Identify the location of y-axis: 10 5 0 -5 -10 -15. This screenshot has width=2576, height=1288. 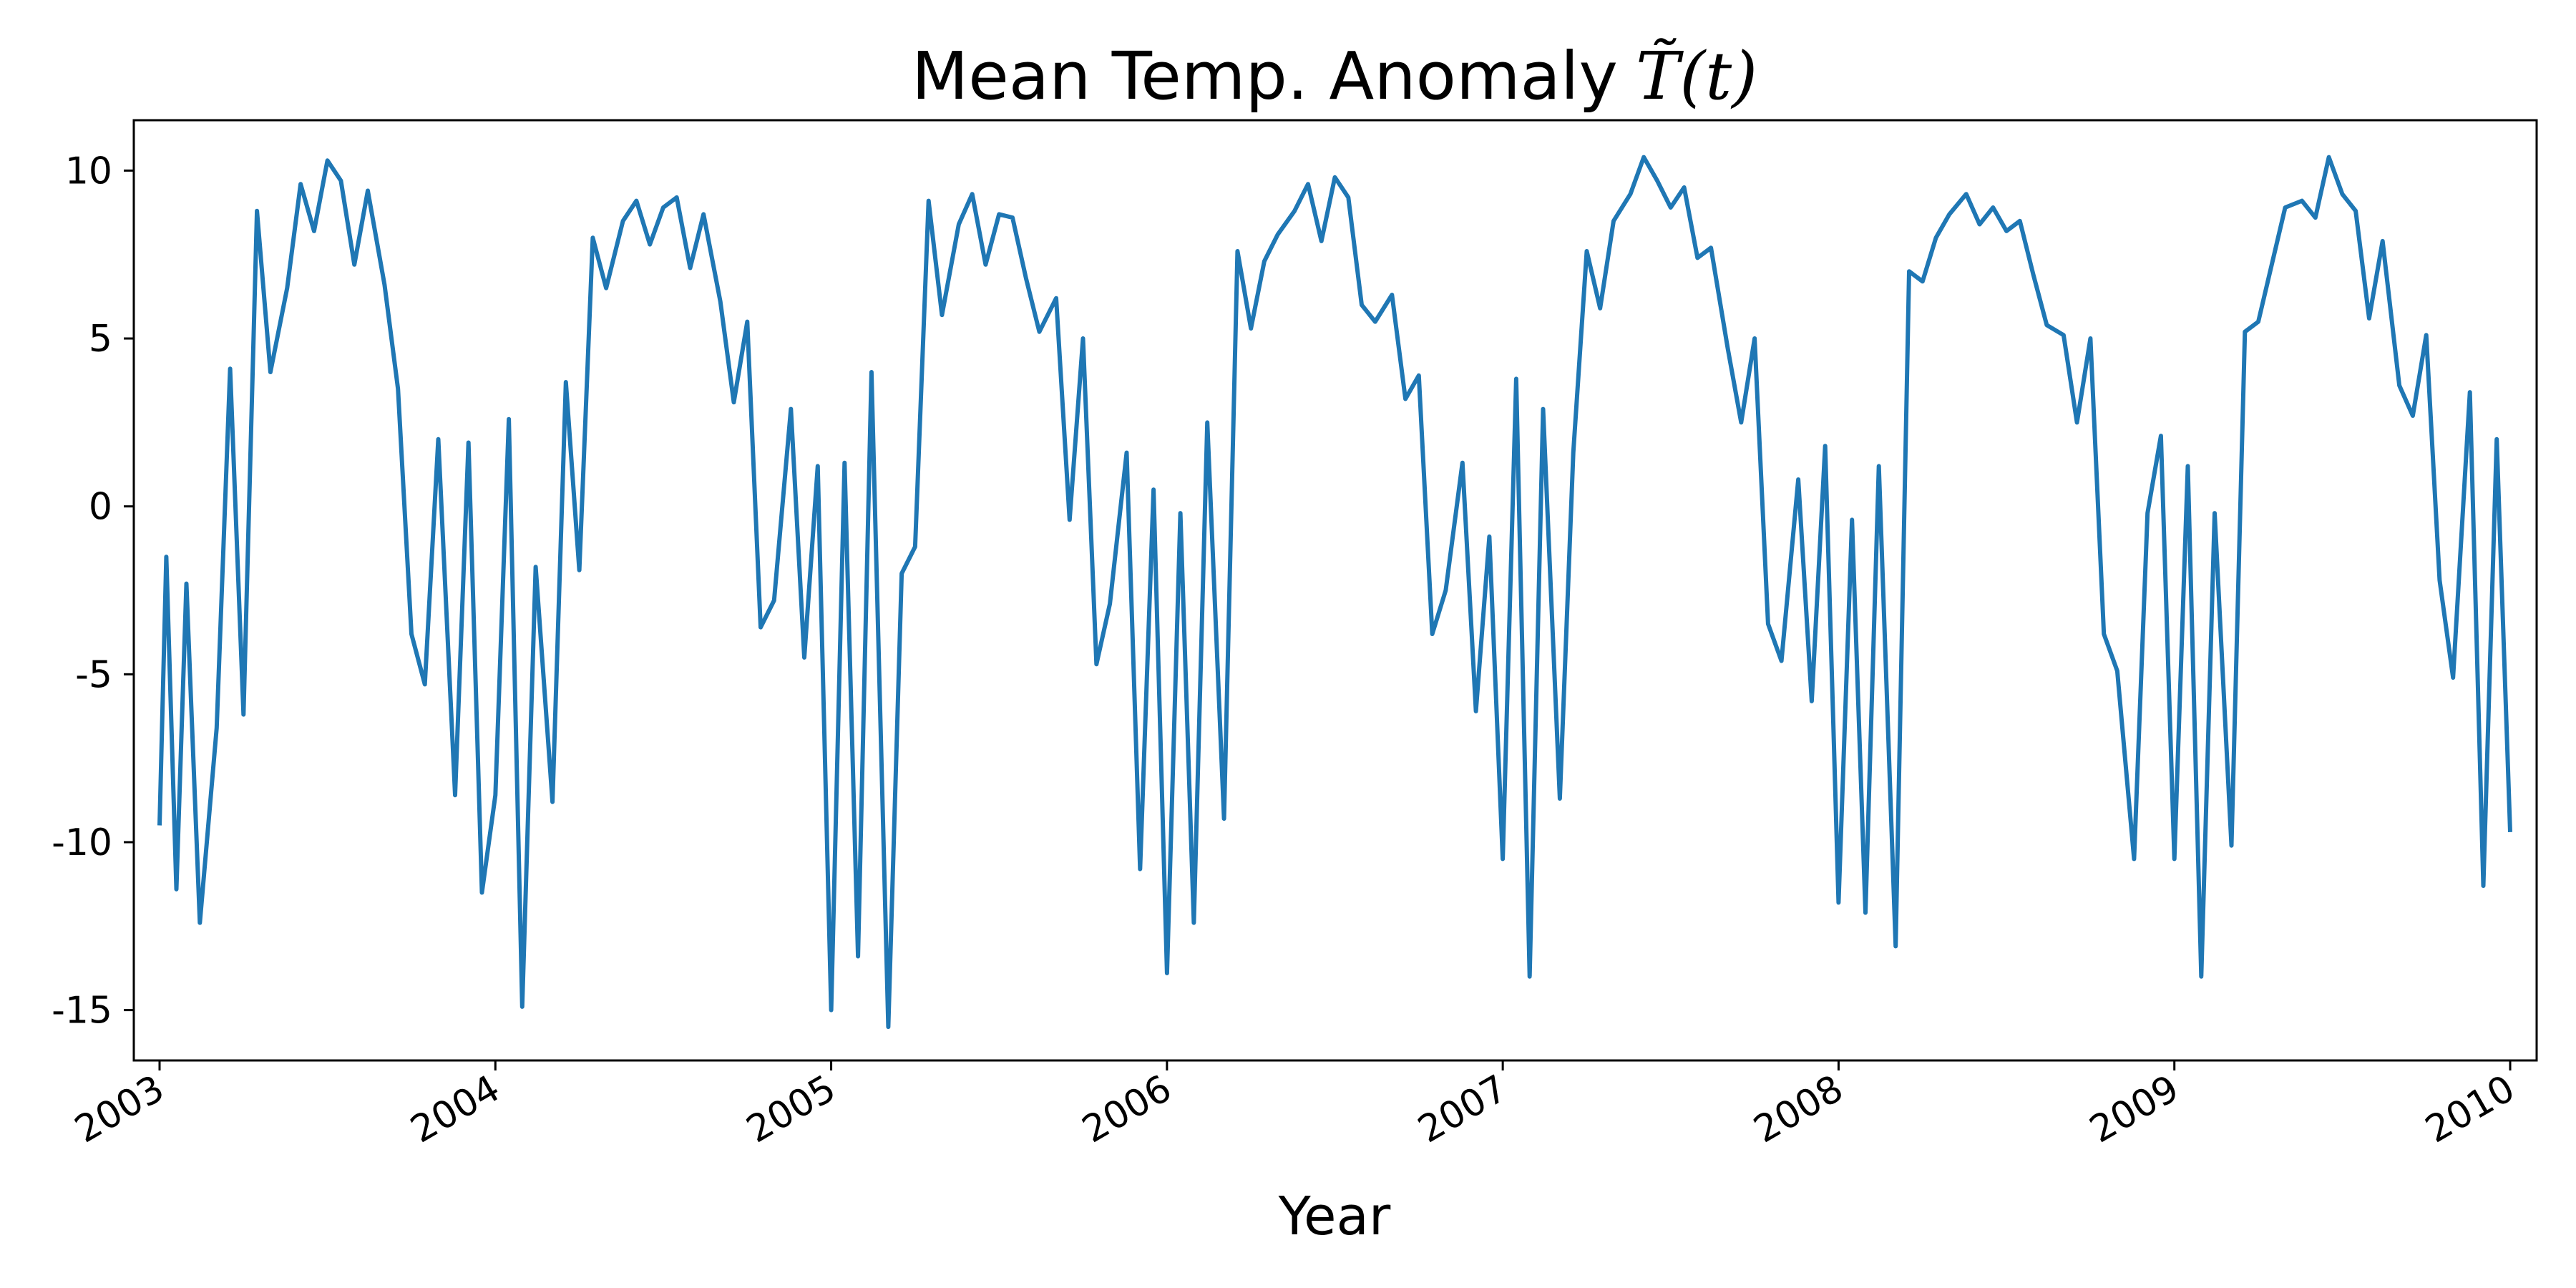
(93, 591).